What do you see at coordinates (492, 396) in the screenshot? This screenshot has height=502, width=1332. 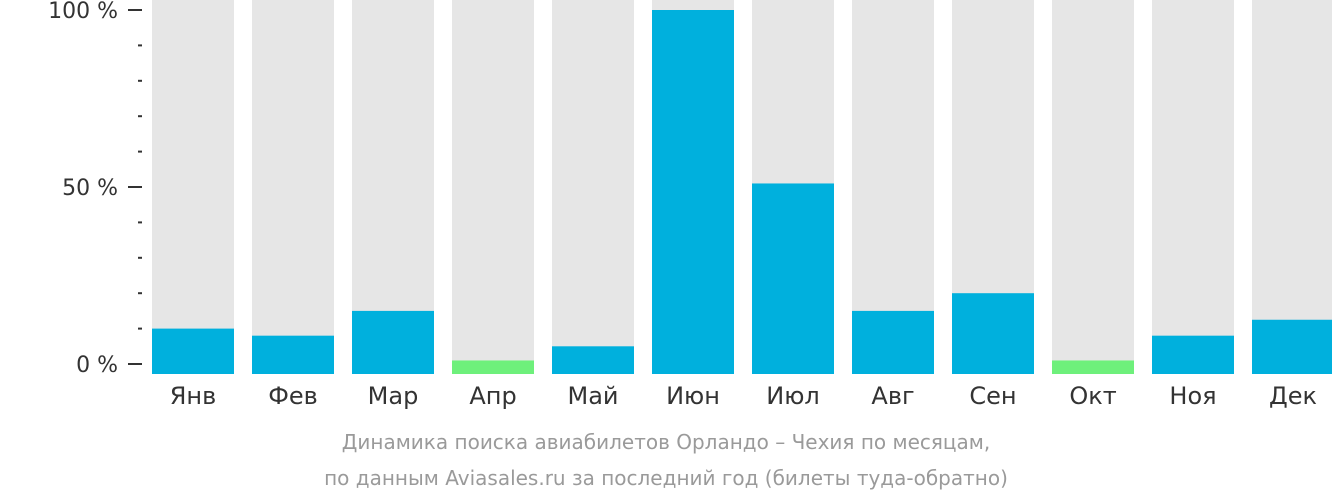 I see `x-axis-tick-label: Апр` at bounding box center [492, 396].